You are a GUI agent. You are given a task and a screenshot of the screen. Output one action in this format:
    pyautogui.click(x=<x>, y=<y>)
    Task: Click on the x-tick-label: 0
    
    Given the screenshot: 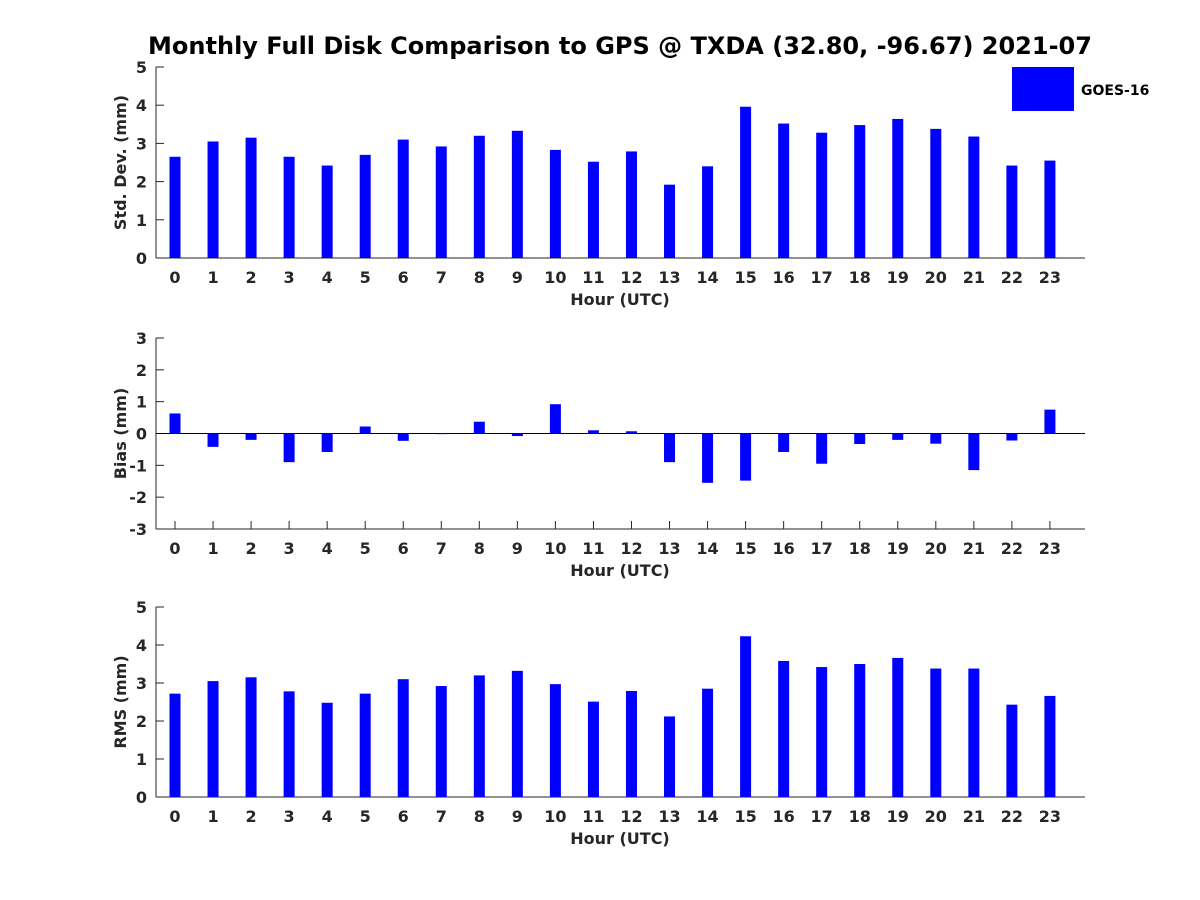 What is the action you would take?
    pyautogui.click(x=174, y=816)
    